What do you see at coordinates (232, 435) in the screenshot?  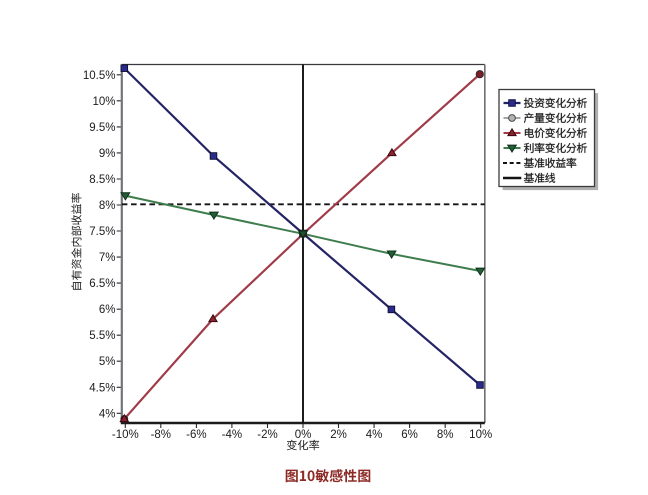 I see `svg-text: -4%` at bounding box center [232, 435].